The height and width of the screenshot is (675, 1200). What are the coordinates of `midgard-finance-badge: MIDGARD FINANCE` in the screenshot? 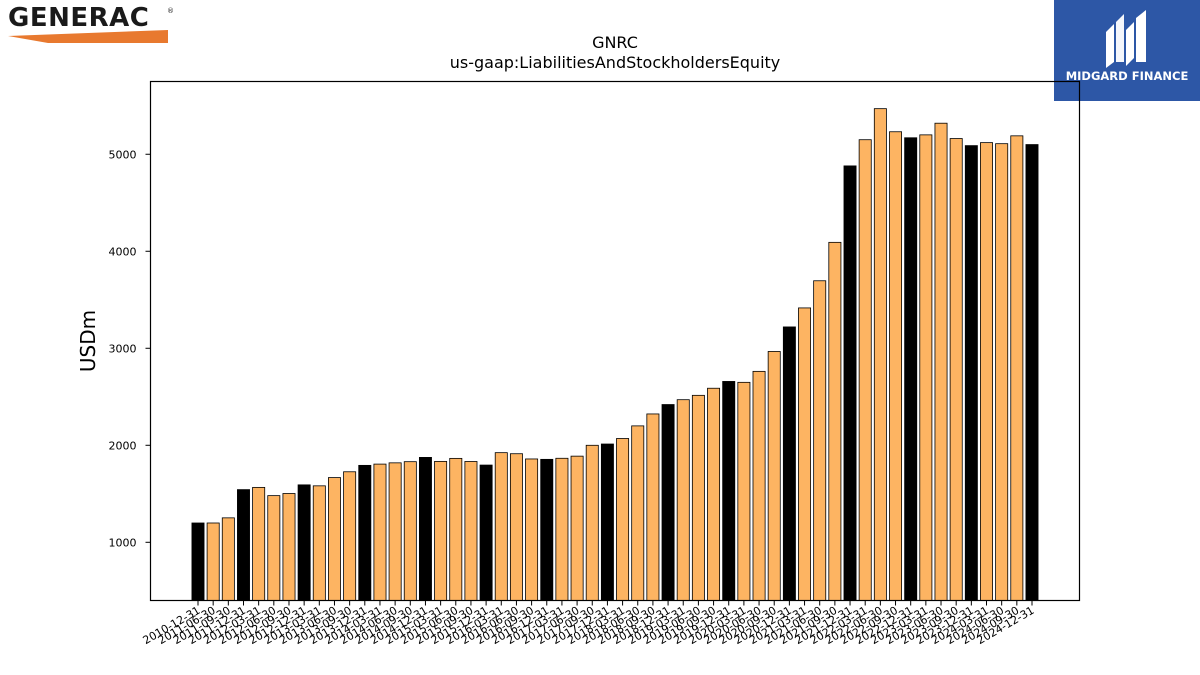 It's located at (1127, 50).